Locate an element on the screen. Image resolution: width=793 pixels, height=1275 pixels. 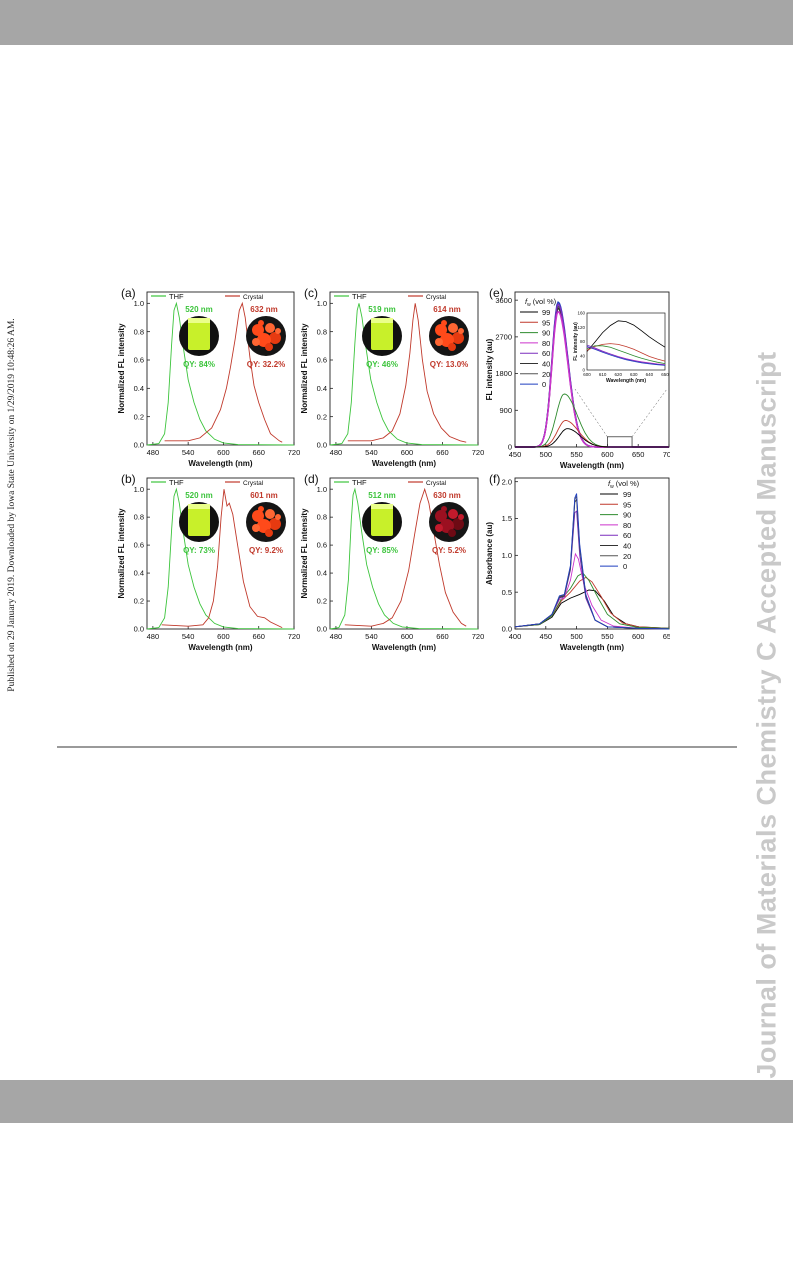
panel-e-panel-label: (e) is located at coordinates (496, 293).